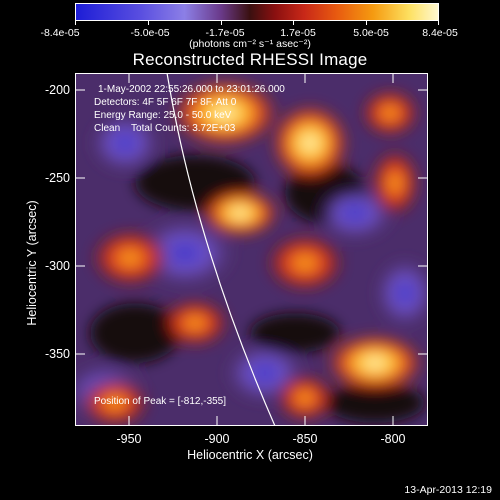 Image resolution: width=500 pixels, height=500 pixels. What do you see at coordinates (57, 266) in the screenshot?
I see `y-tick-label: -300` at bounding box center [57, 266].